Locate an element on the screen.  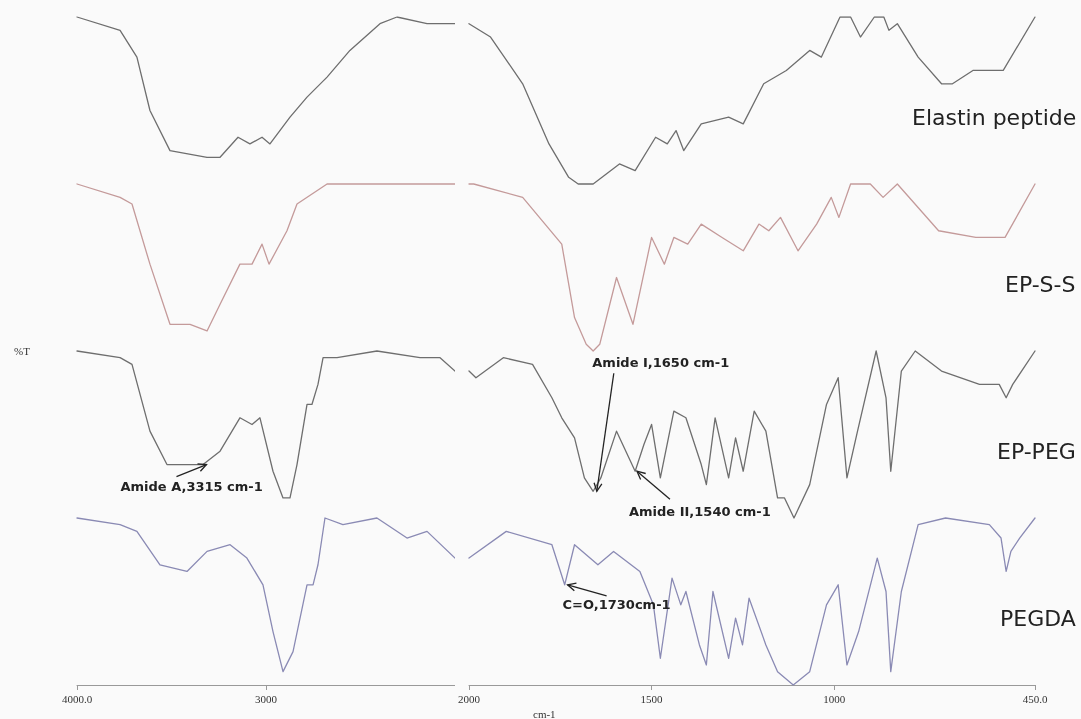
x-tick-label: 4000.0 is located at coordinates (77, 698).